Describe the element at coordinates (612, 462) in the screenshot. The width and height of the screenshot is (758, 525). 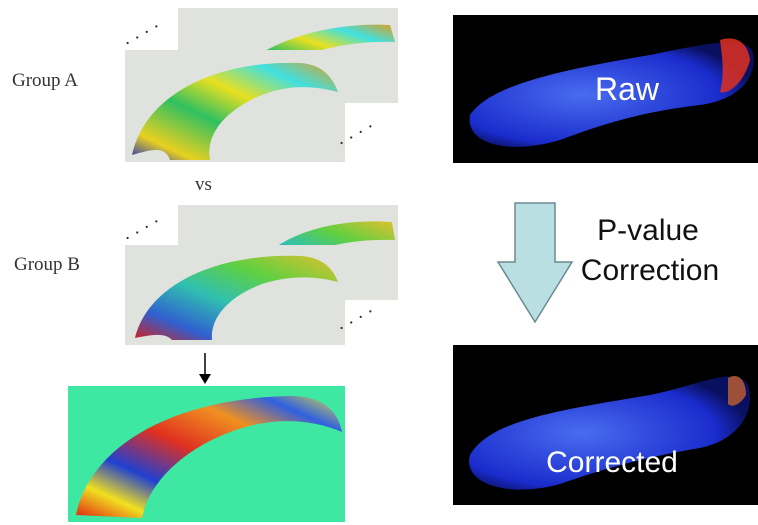
I see `corrected-label: Corrected` at that location.